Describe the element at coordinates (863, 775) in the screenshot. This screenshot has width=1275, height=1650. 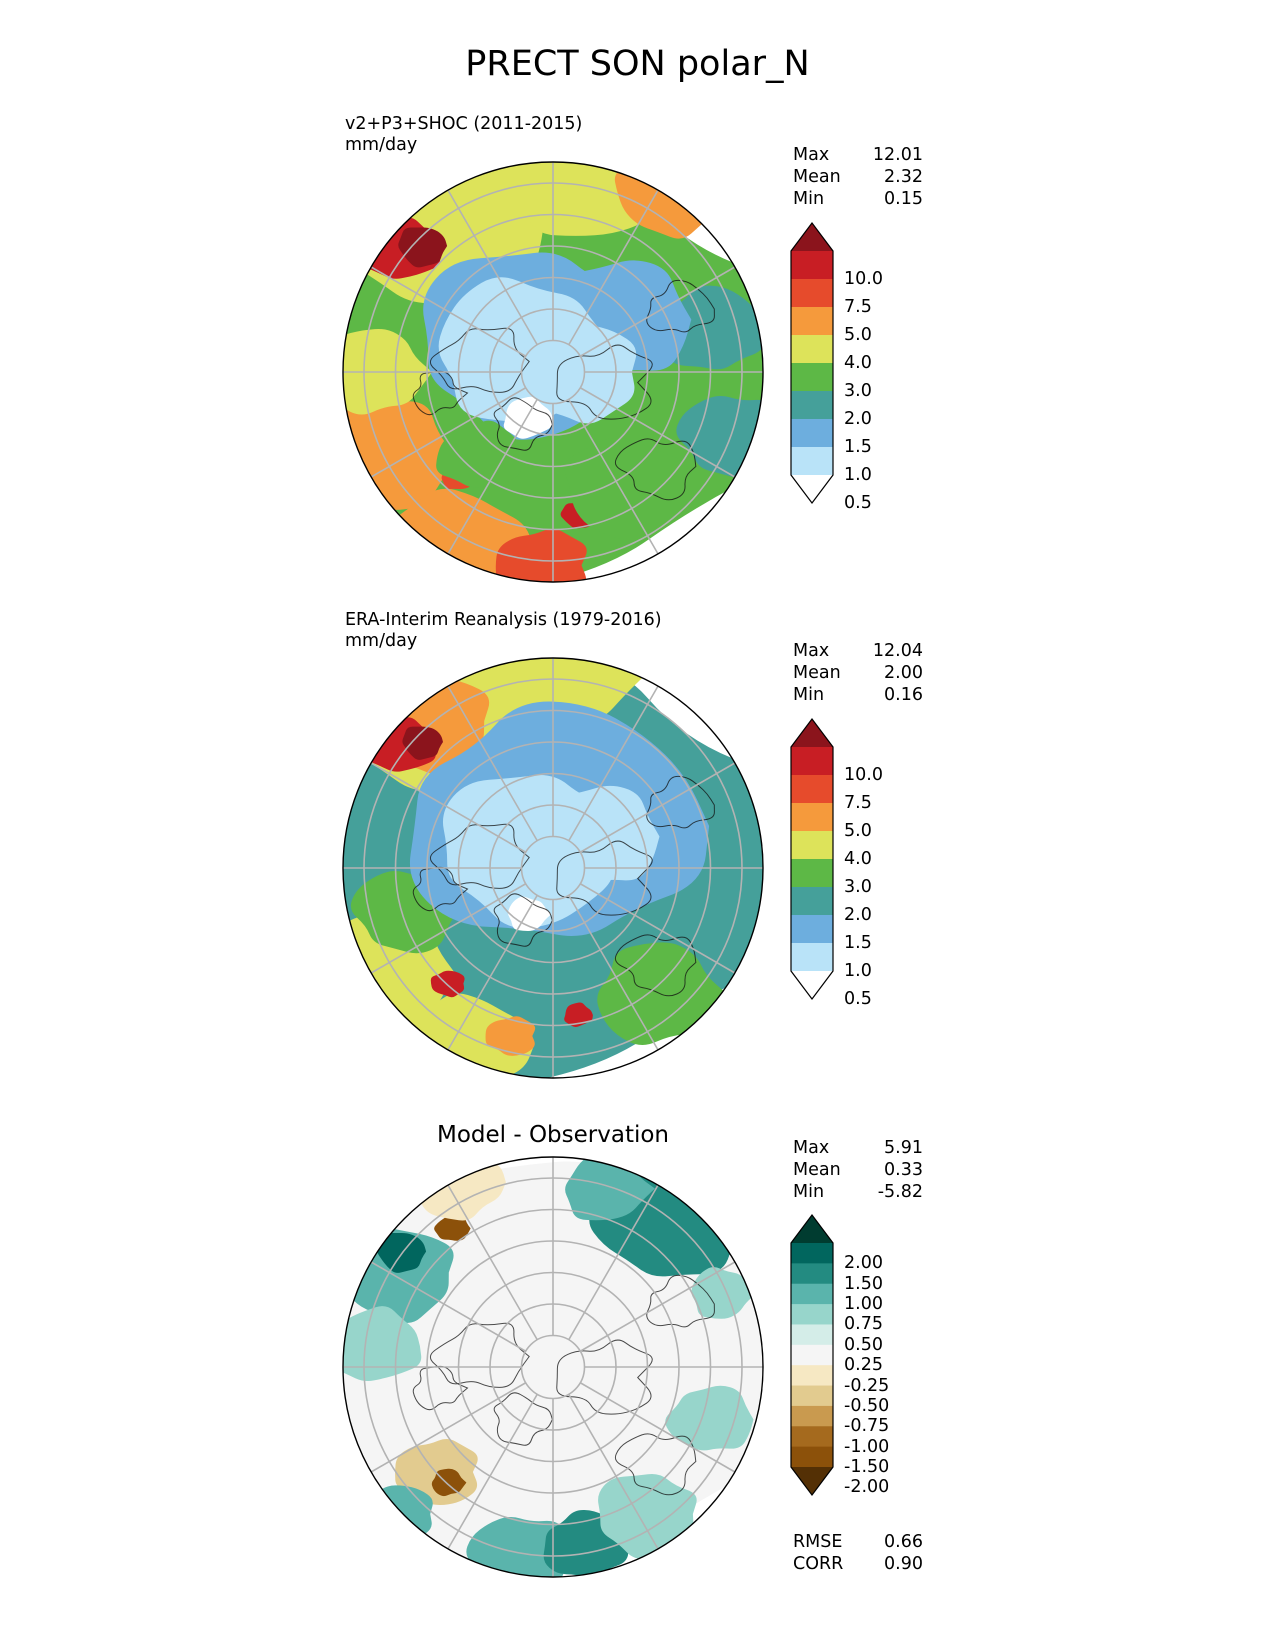
I see `colorbar-tick-label: 10.0` at that location.